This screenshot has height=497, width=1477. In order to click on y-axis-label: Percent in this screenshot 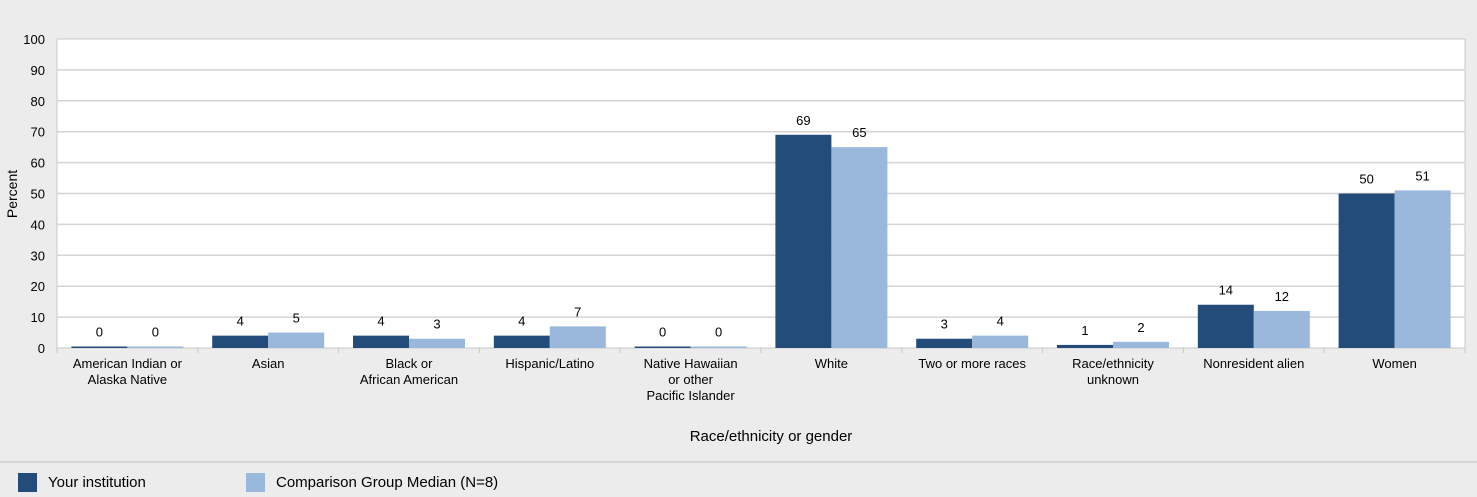, I will do `click(12, 194)`.